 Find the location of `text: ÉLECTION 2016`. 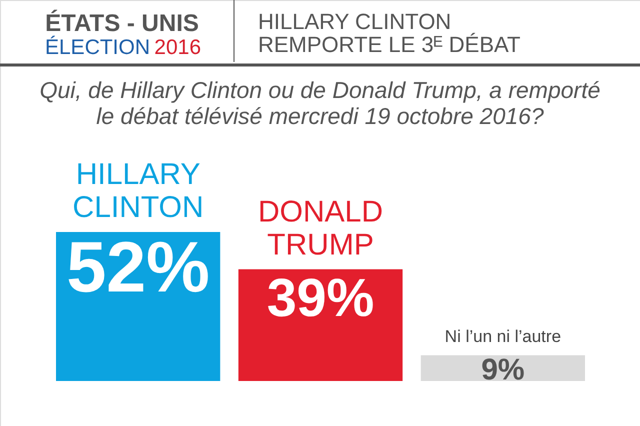

text: ÉLECTION 2016 is located at coordinates (123, 47).